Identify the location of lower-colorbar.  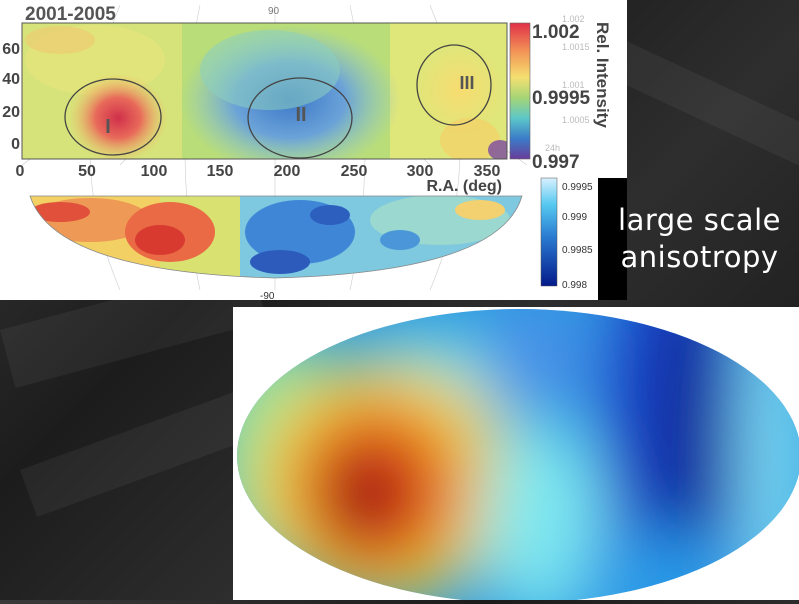
(549, 232).